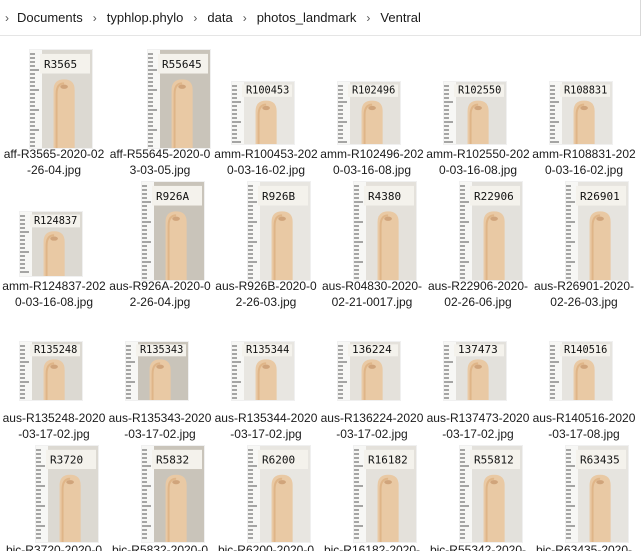 Image resolution: width=641 pixels, height=551 pixels. What do you see at coordinates (585, 350) in the screenshot?
I see `specimen-label-text: R140516` at bounding box center [585, 350].